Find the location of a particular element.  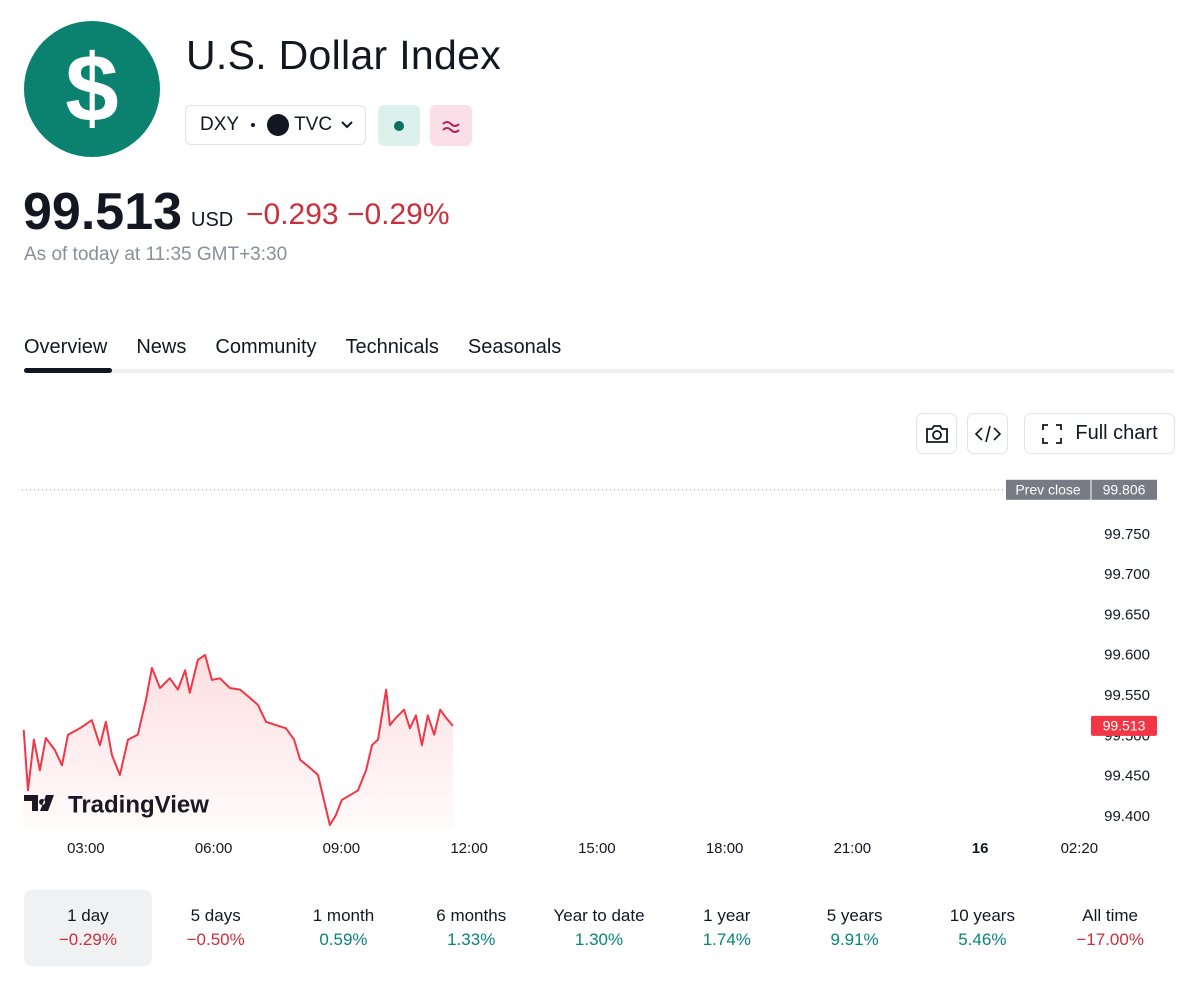

as-of: As of today at 11:35 GMT+3:30 is located at coordinates (156, 254).